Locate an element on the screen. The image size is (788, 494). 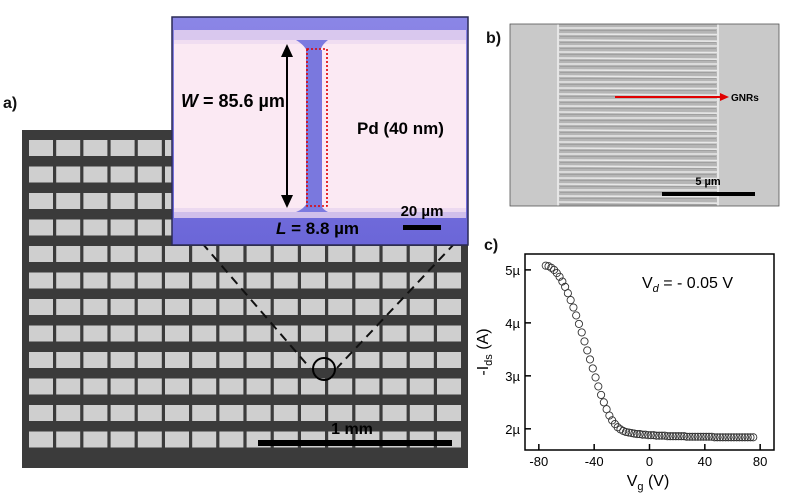
scale-bar-20um is located at coordinates (422, 227).